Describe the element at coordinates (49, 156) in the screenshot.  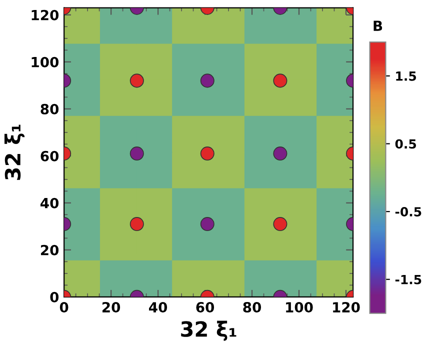
I see `y-tick-label: 60` at that location.